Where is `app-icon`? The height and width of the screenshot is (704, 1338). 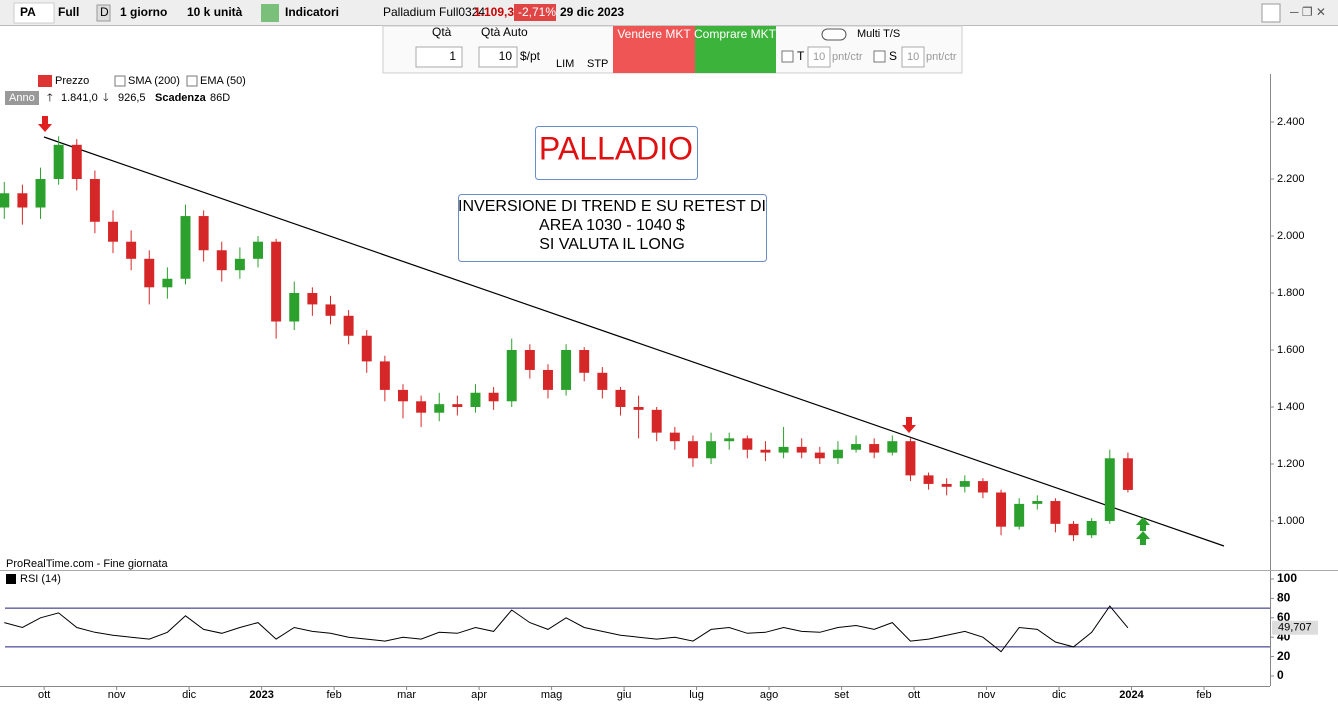 app-icon is located at coordinates (1271, 13).